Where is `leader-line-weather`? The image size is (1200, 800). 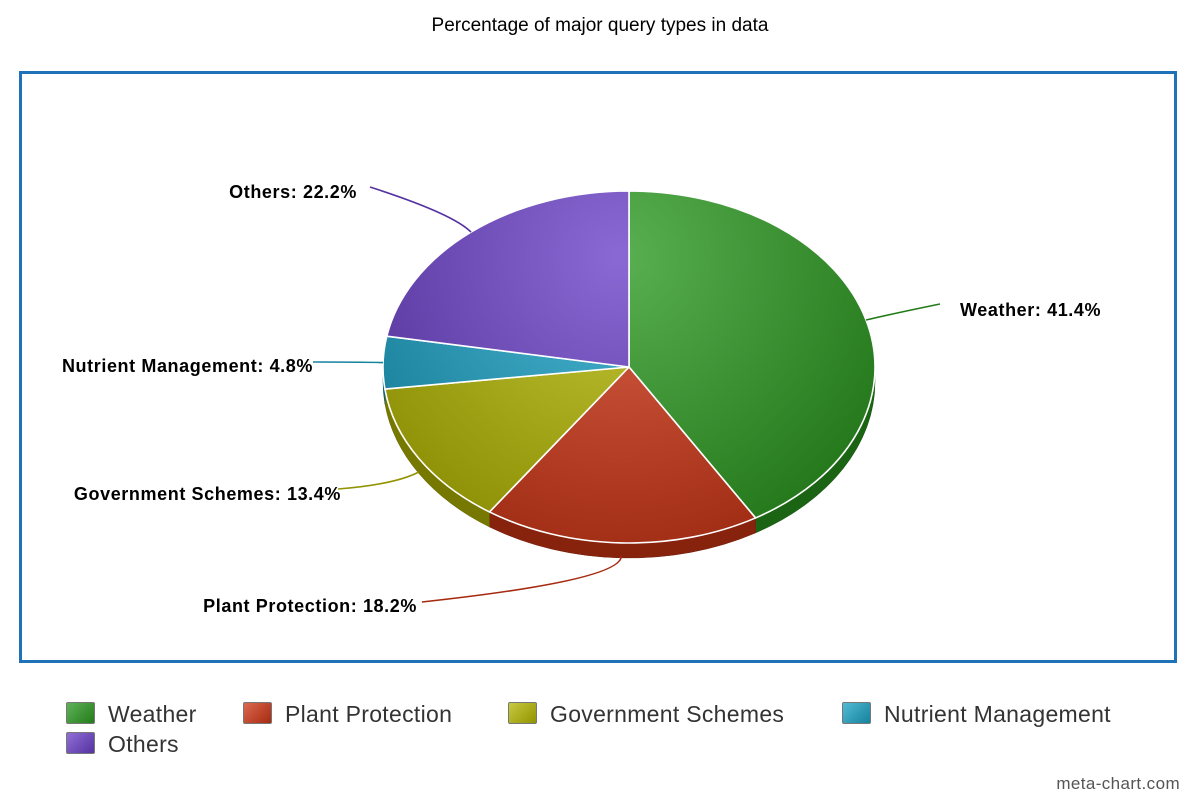
leader-line-weather is located at coordinates (903, 312).